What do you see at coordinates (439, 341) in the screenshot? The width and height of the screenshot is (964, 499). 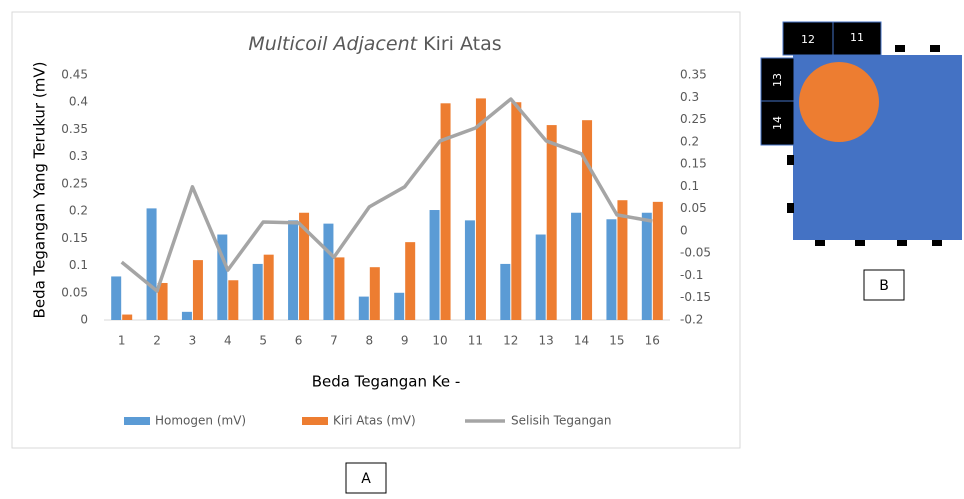 I see `x-tick-label: 10` at bounding box center [439, 341].